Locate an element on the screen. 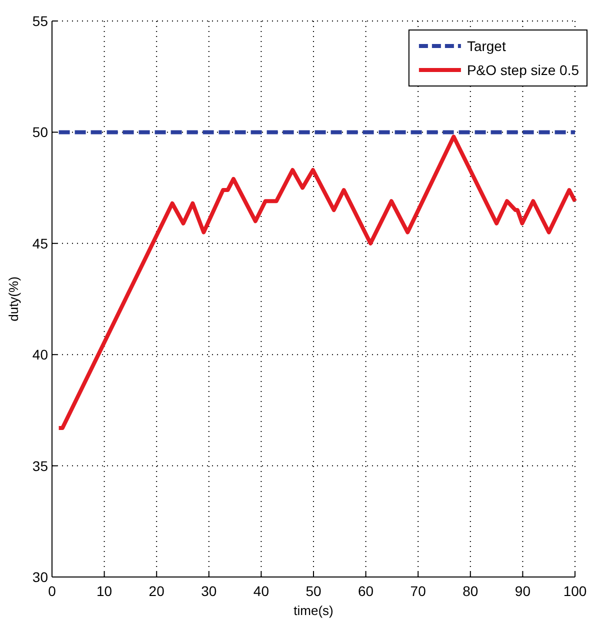 Image resolution: width=591 pixels, height=619 pixels. x-axis-title: time(s) is located at coordinates (314, 610).